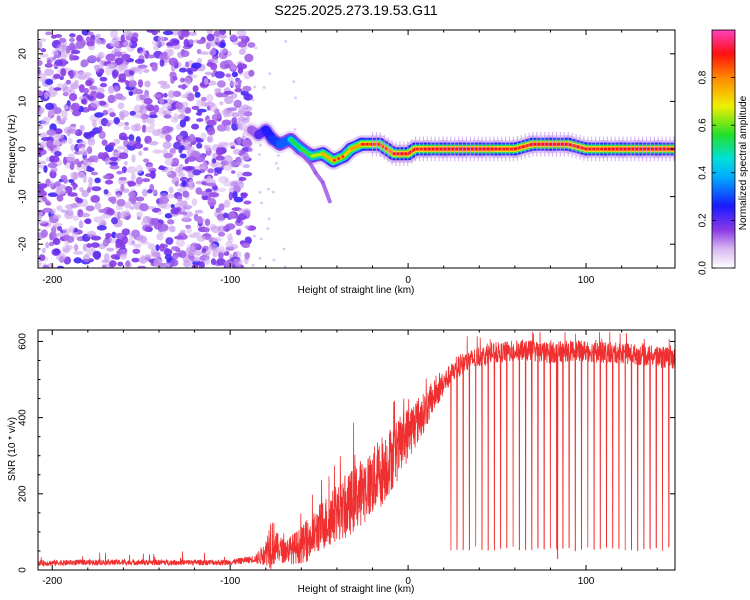  I want to click on spectrogram-x-tick-label: -100, so click(230, 280).